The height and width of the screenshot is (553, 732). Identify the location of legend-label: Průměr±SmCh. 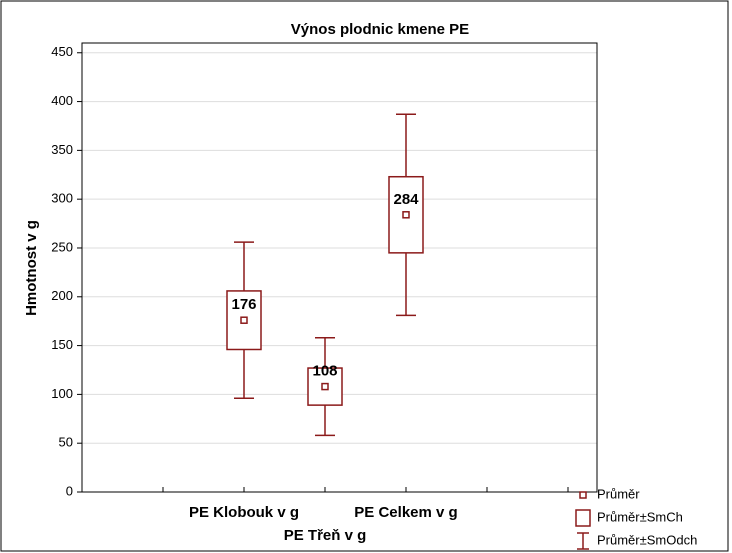
(640, 516).